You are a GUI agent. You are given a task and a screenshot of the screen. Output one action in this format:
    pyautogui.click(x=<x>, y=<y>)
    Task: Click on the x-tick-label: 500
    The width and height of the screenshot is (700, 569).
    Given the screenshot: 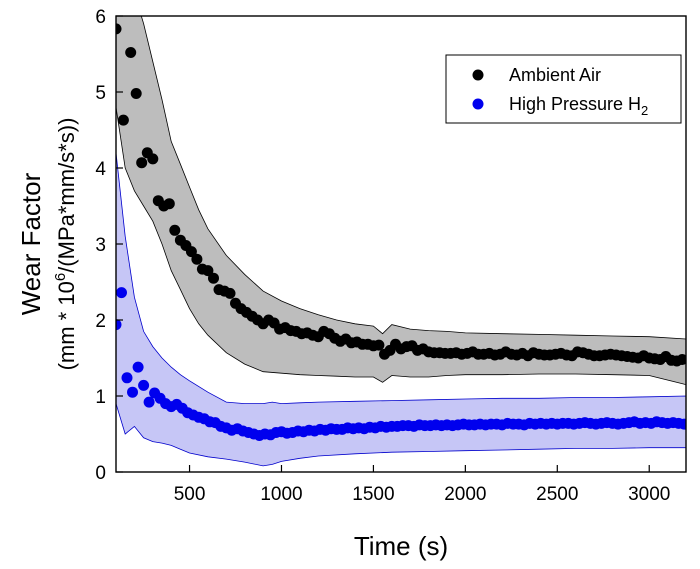 What is the action you would take?
    pyautogui.click(x=190, y=494)
    